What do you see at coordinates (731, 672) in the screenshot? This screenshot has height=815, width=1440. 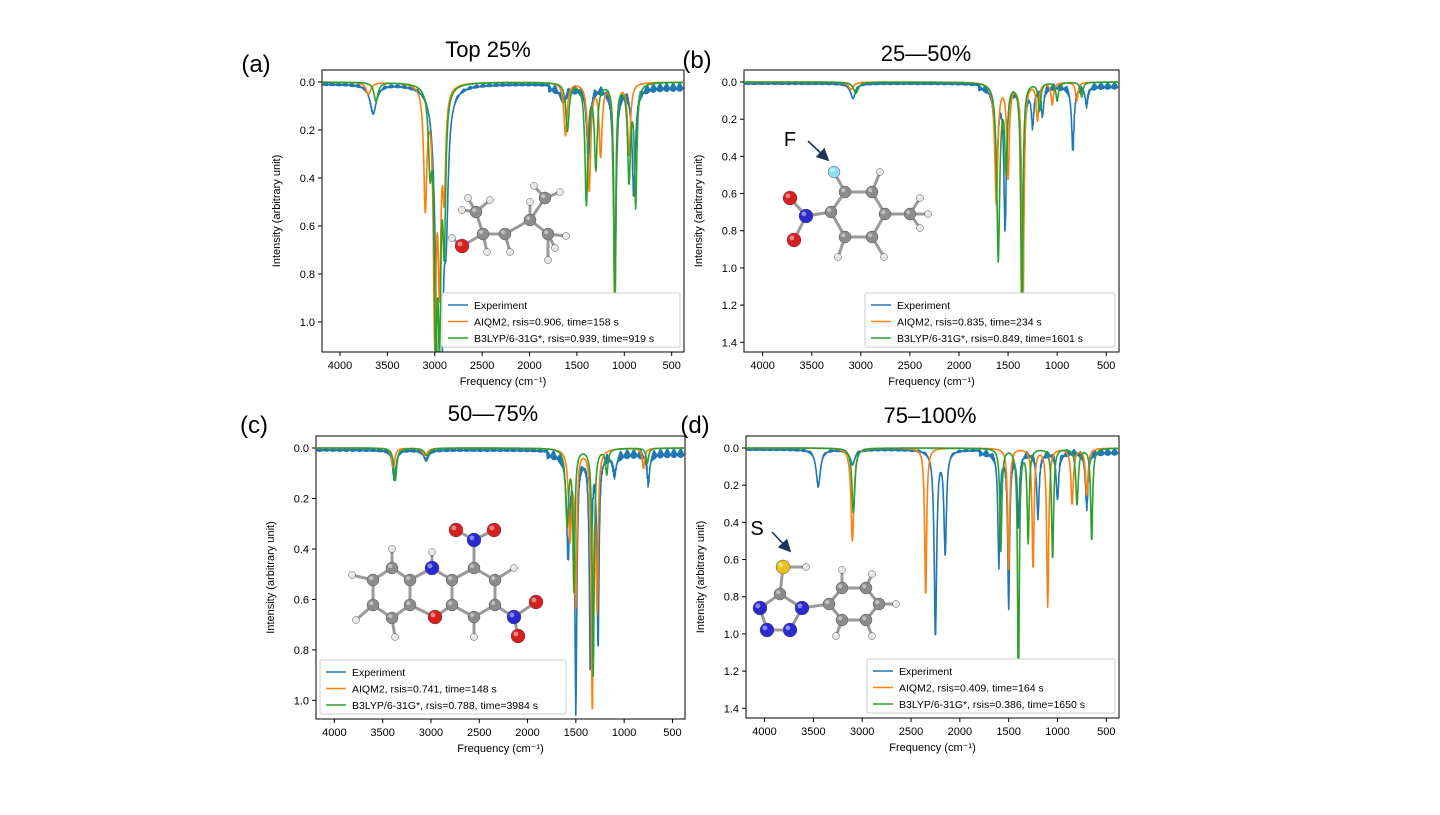 I see `y-tick-label: 1.2` at bounding box center [731, 672].